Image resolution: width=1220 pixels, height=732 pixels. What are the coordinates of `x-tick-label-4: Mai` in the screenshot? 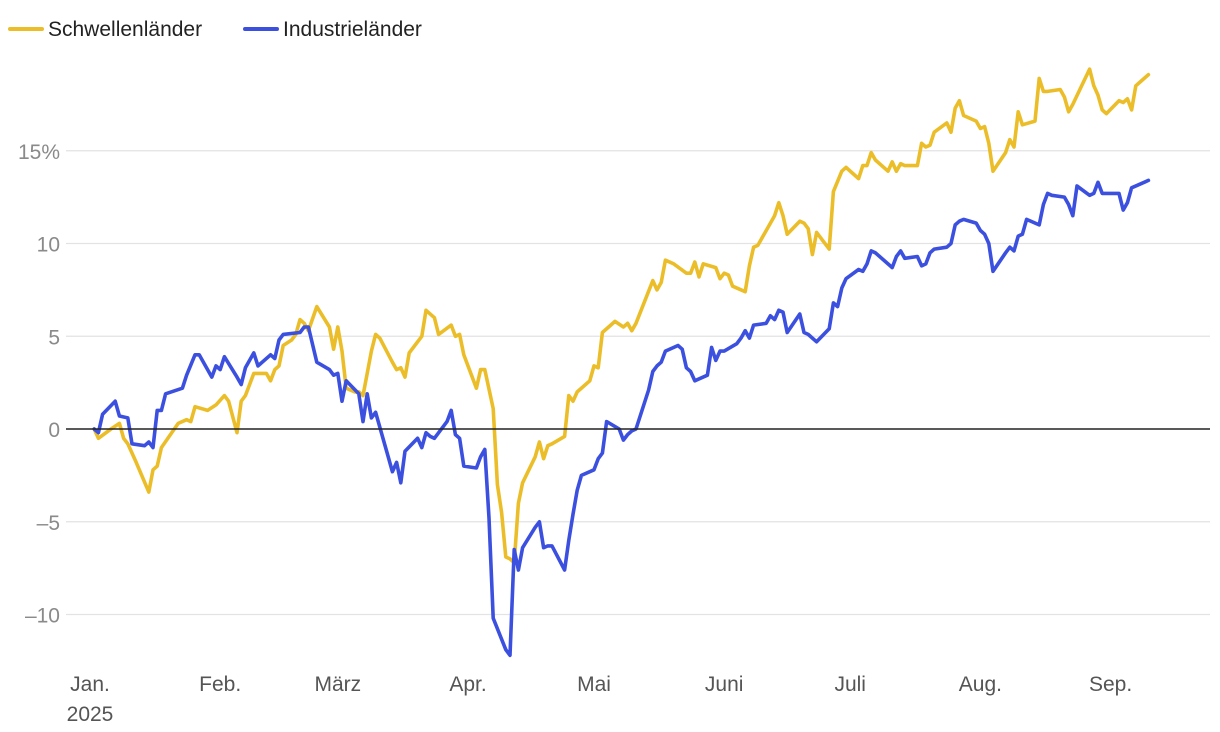 It's located at (594, 684).